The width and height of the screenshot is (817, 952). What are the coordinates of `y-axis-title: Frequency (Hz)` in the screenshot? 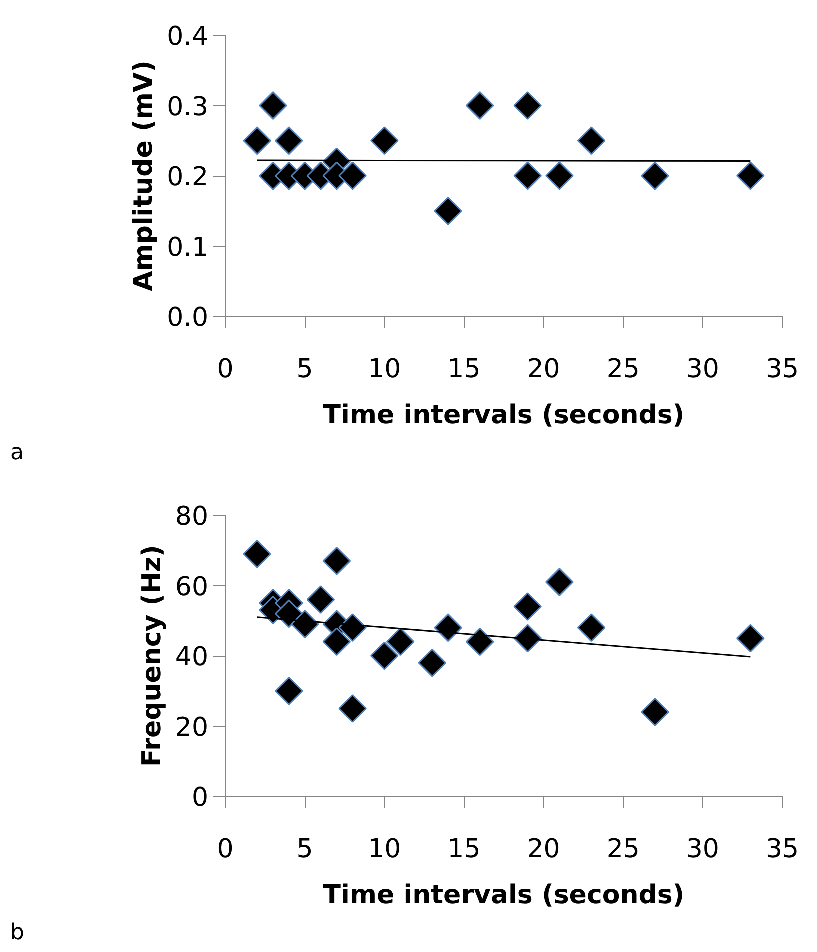 It's located at (152, 656).